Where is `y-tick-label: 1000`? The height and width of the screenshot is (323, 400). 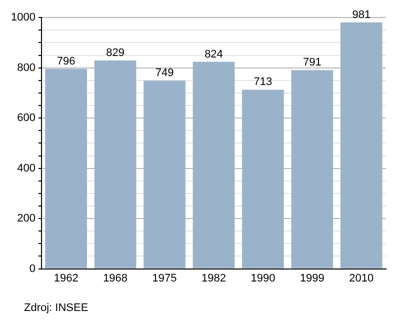 y-tick-label: 1000 is located at coordinates (23, 18).